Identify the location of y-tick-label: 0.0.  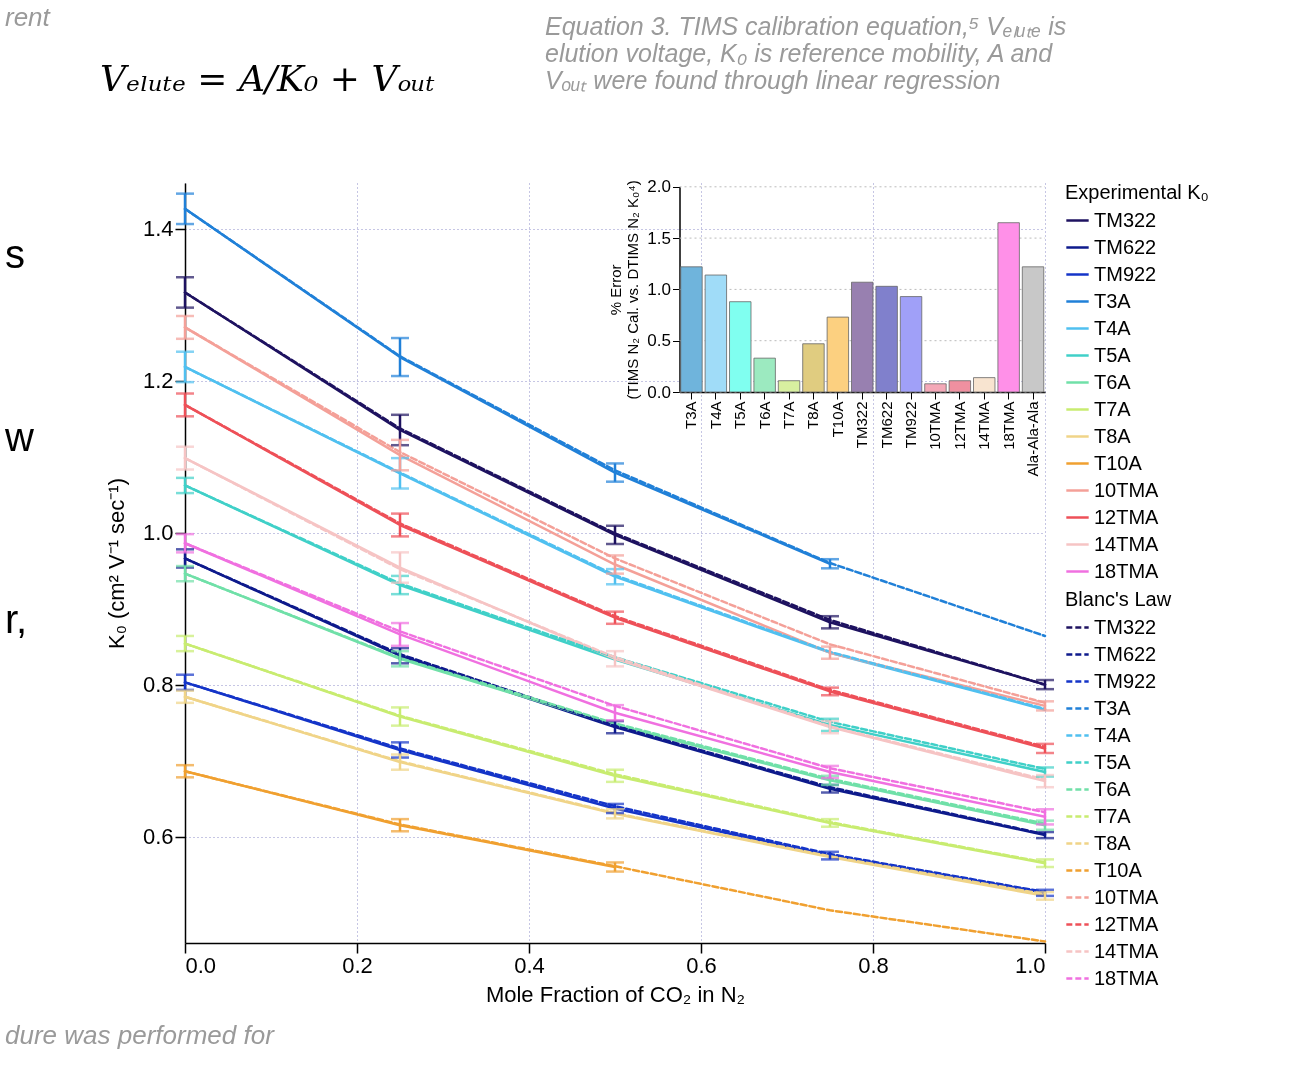
(659, 392).